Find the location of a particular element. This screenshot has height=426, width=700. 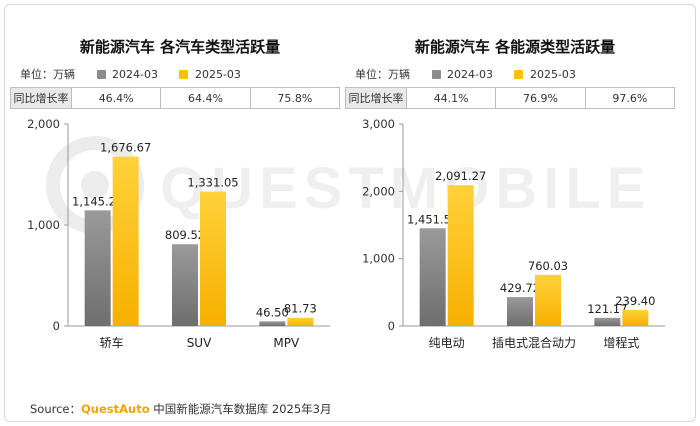

yoy-table: 同比增长率 44.1% 76.9% 97.6% is located at coordinates (510, 98).